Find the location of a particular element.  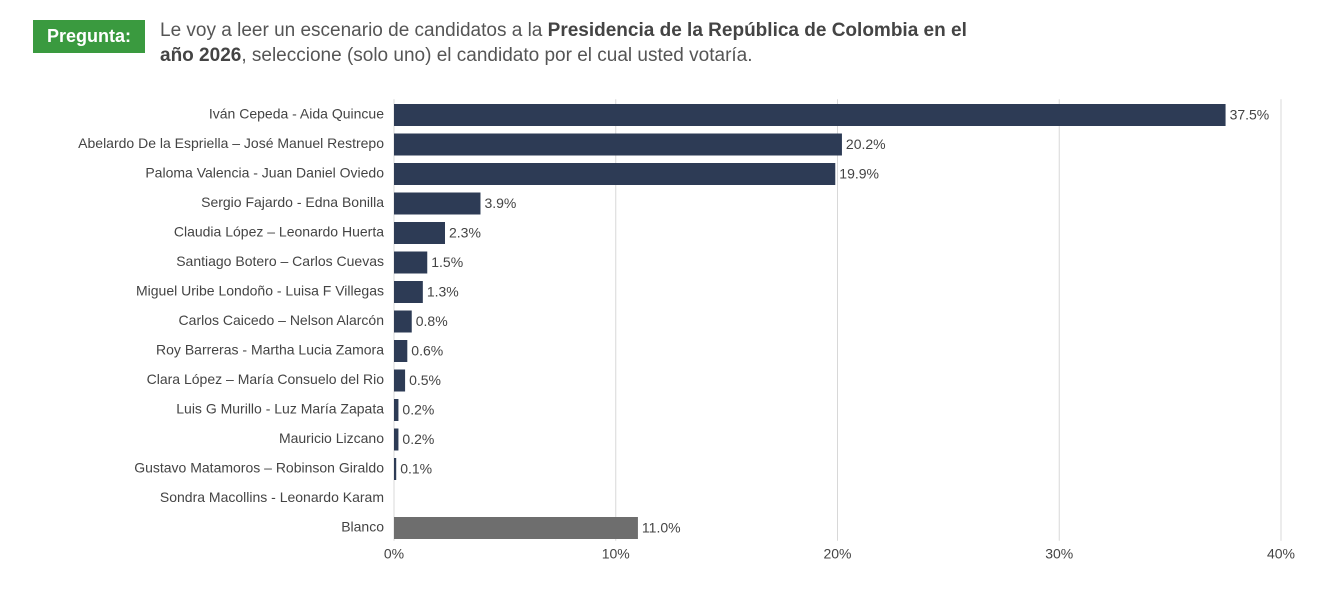

x-tick-label: 30% is located at coordinates (1059, 553).